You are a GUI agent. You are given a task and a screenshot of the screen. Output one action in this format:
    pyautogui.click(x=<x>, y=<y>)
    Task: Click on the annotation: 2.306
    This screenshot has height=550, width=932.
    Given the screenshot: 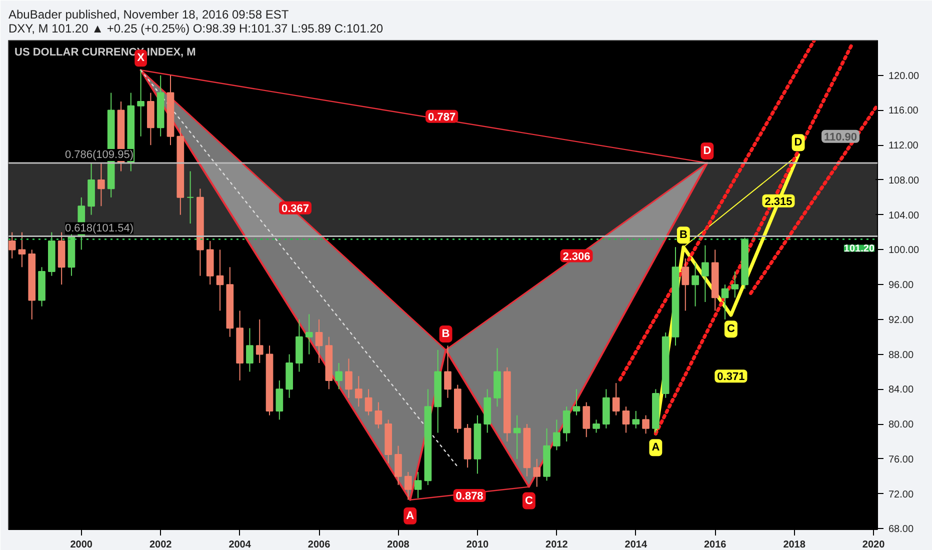 What is the action you would take?
    pyautogui.click(x=576, y=256)
    